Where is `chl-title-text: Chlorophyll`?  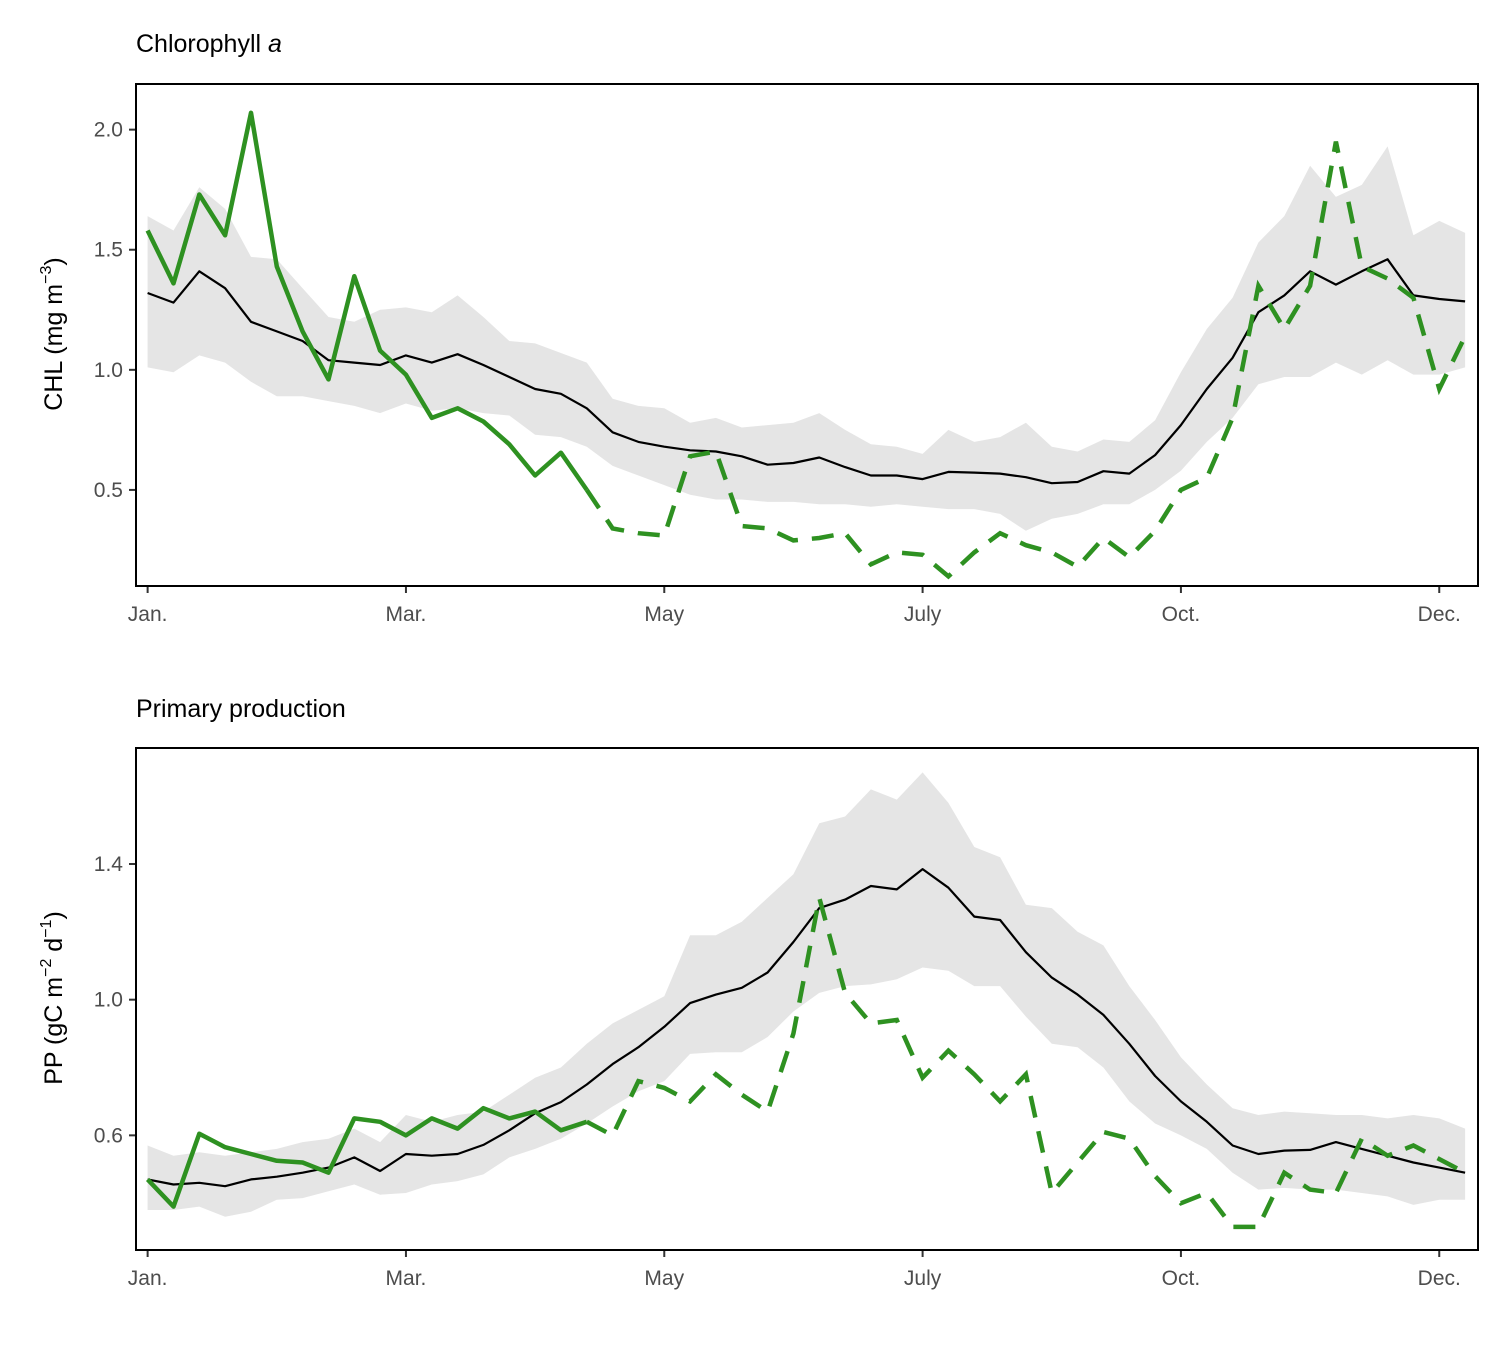 chl-title-text: Chlorophyll is located at coordinates (198, 44).